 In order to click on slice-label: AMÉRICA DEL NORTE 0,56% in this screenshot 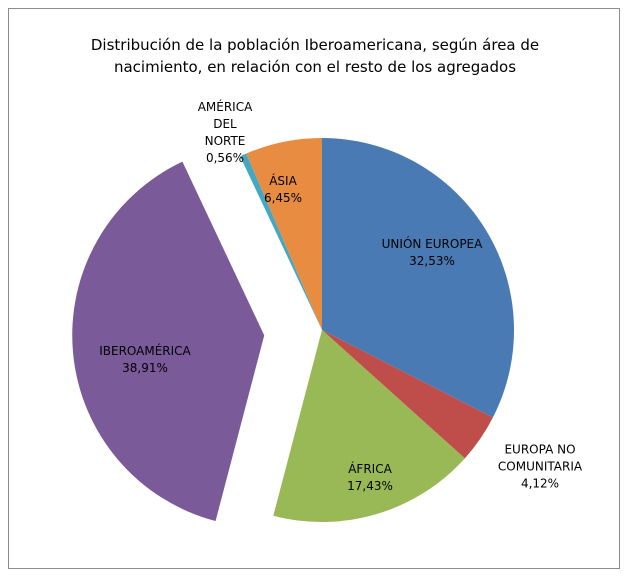, I will do `click(225, 133)`.